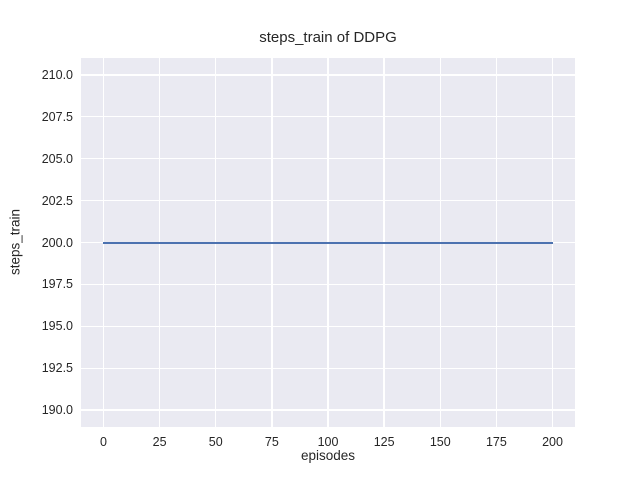 Image resolution: width=640 pixels, height=480 pixels. Describe the element at coordinates (103, 442) in the screenshot. I see `x-tick-label: 0` at that location.